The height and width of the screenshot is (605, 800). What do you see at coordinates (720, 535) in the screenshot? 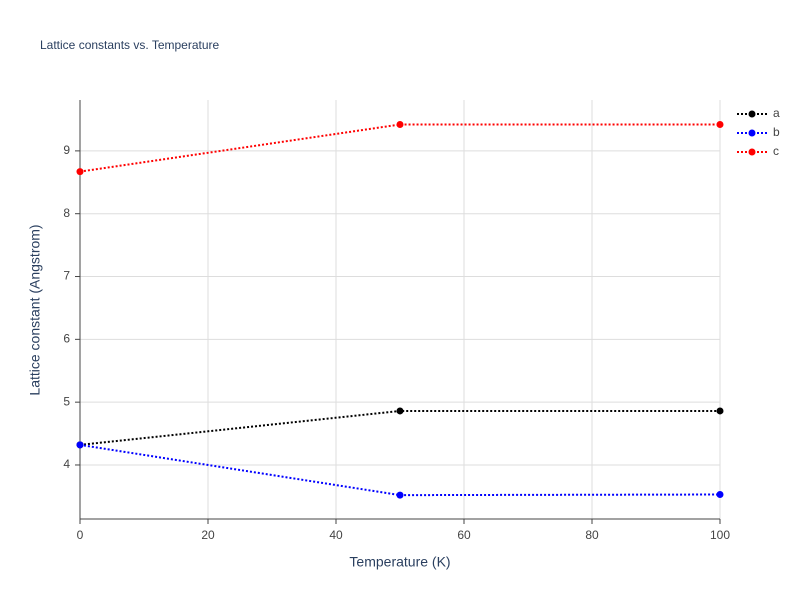
I see `x-tick-label: 100` at bounding box center [720, 535].